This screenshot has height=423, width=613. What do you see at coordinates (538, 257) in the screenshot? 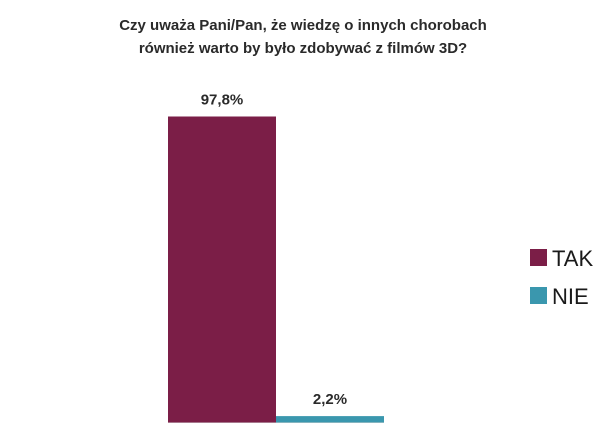
I see `legend-swatch-tak` at bounding box center [538, 257].